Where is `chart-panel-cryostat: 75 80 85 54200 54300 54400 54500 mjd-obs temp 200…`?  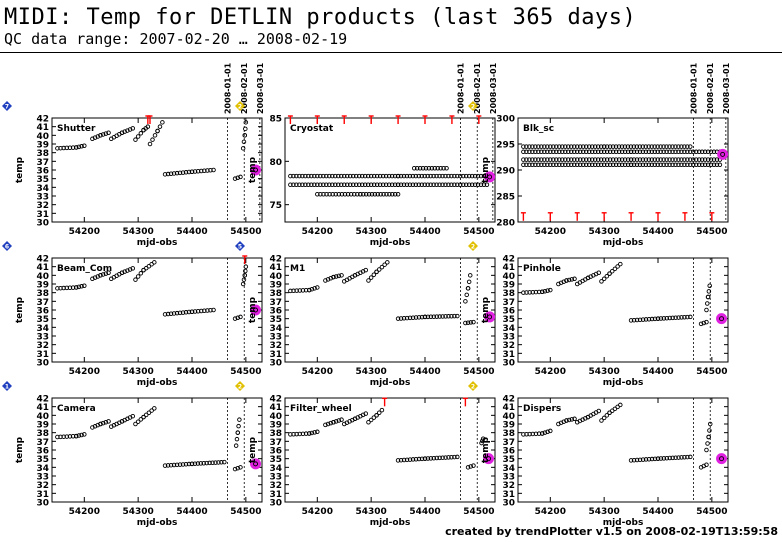 chart-panel-cryostat: 75 80 85 54200 54300 54400 54500 mjd-obs temp 200… is located at coordinates (366, 155).